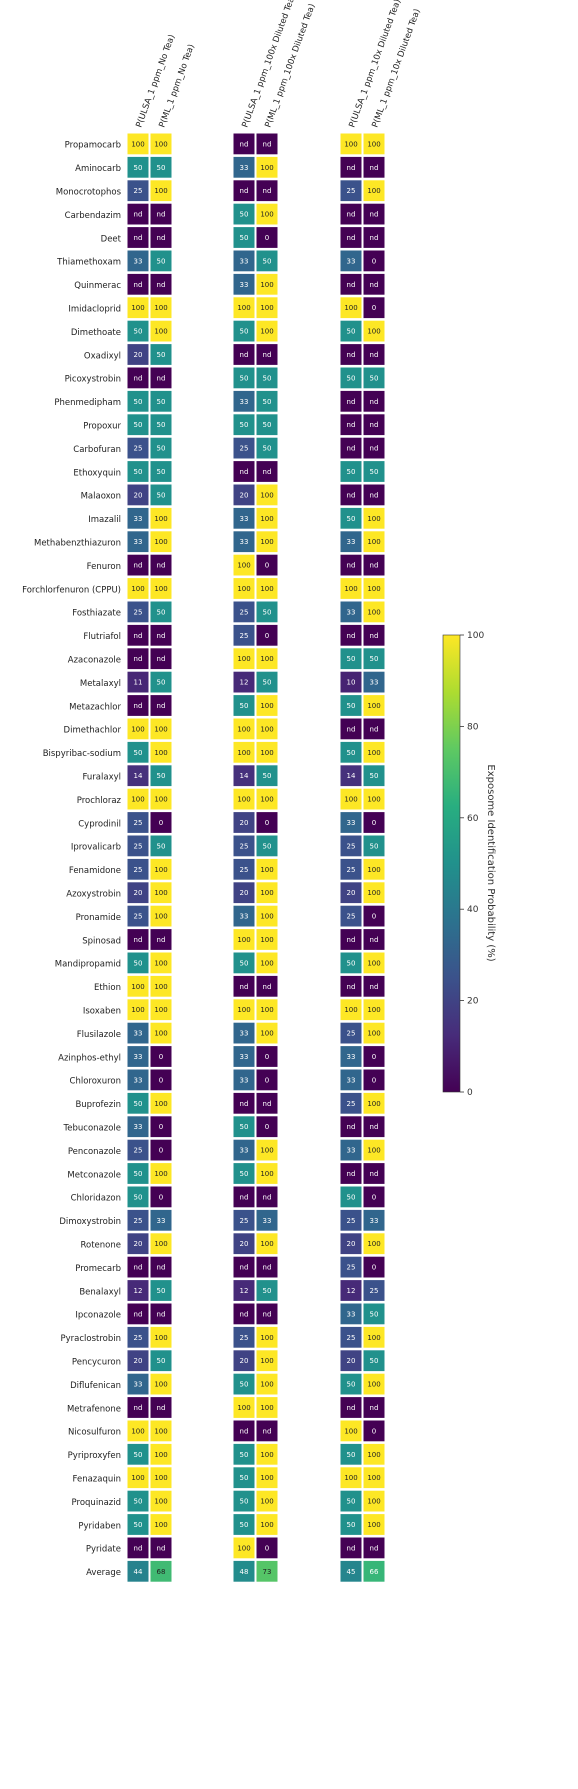 The image size is (578, 1789). What do you see at coordinates (96, 614) in the screenshot?
I see `row-label: Fosthiazate` at bounding box center [96, 614].